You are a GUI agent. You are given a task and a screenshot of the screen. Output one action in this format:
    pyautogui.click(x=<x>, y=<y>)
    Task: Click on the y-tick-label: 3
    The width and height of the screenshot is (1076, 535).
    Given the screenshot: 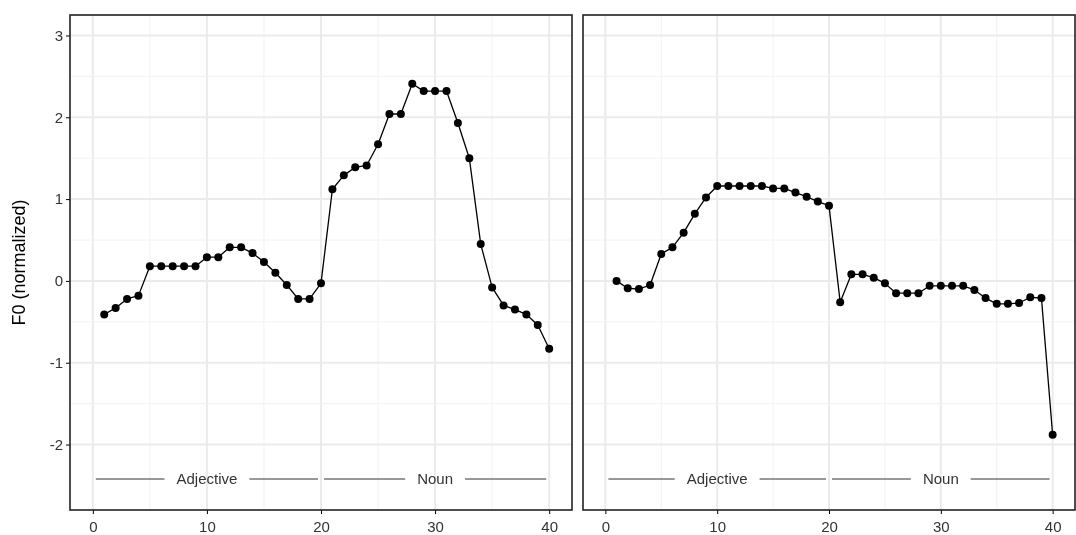 What is the action you would take?
    pyautogui.click(x=58, y=35)
    